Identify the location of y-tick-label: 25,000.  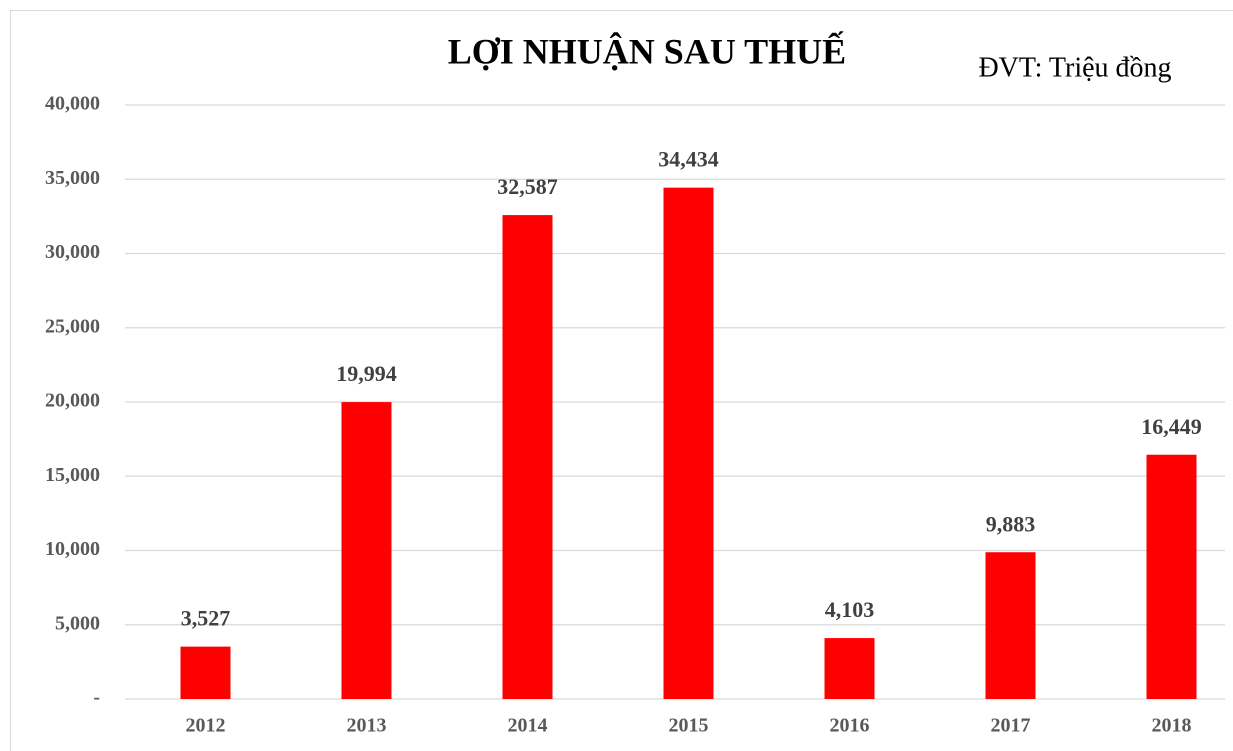
(72, 326).